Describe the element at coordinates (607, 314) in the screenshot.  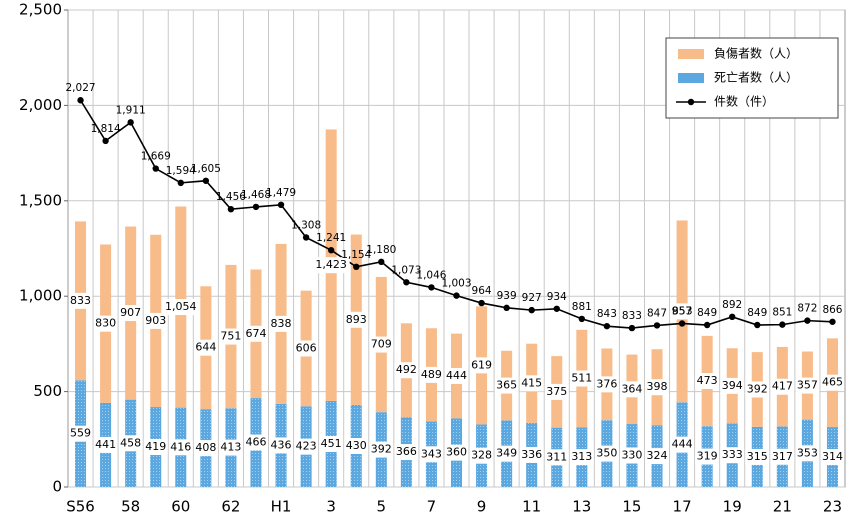
I see `line-label: 843` at that location.